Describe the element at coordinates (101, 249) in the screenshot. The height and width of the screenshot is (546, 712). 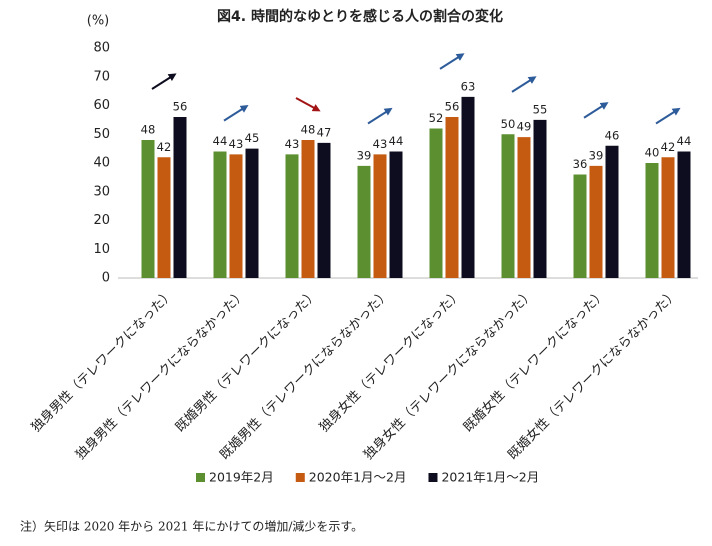
I see `y-tick-label: 10` at that location.